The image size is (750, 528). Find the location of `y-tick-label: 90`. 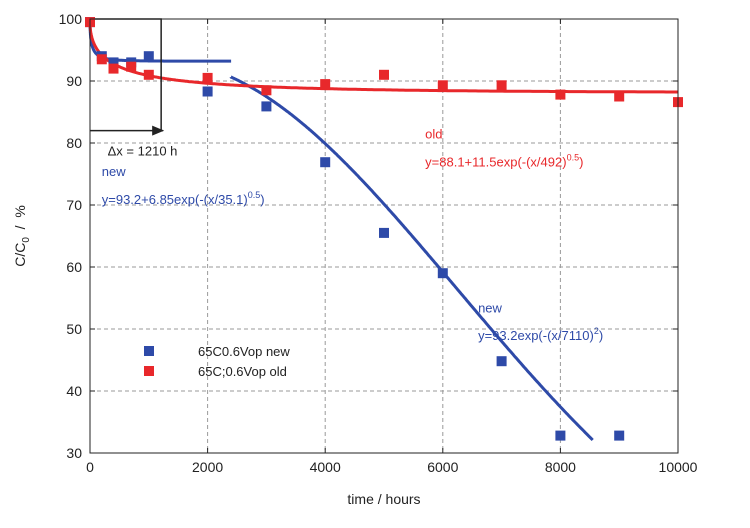

y-tick-label: 90 is located at coordinates (74, 81).